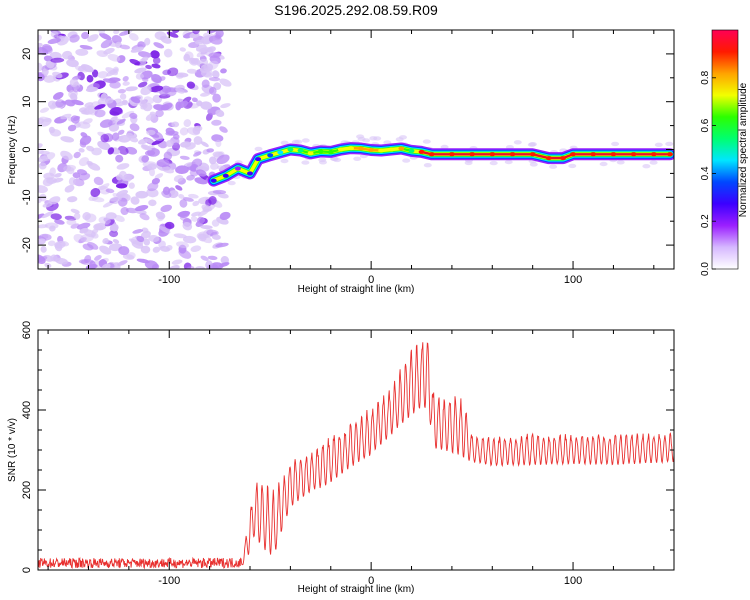 The width and height of the screenshot is (750, 600). I want to click on spectrogram-x-axis-label: Height of straight line (km), so click(356, 289).